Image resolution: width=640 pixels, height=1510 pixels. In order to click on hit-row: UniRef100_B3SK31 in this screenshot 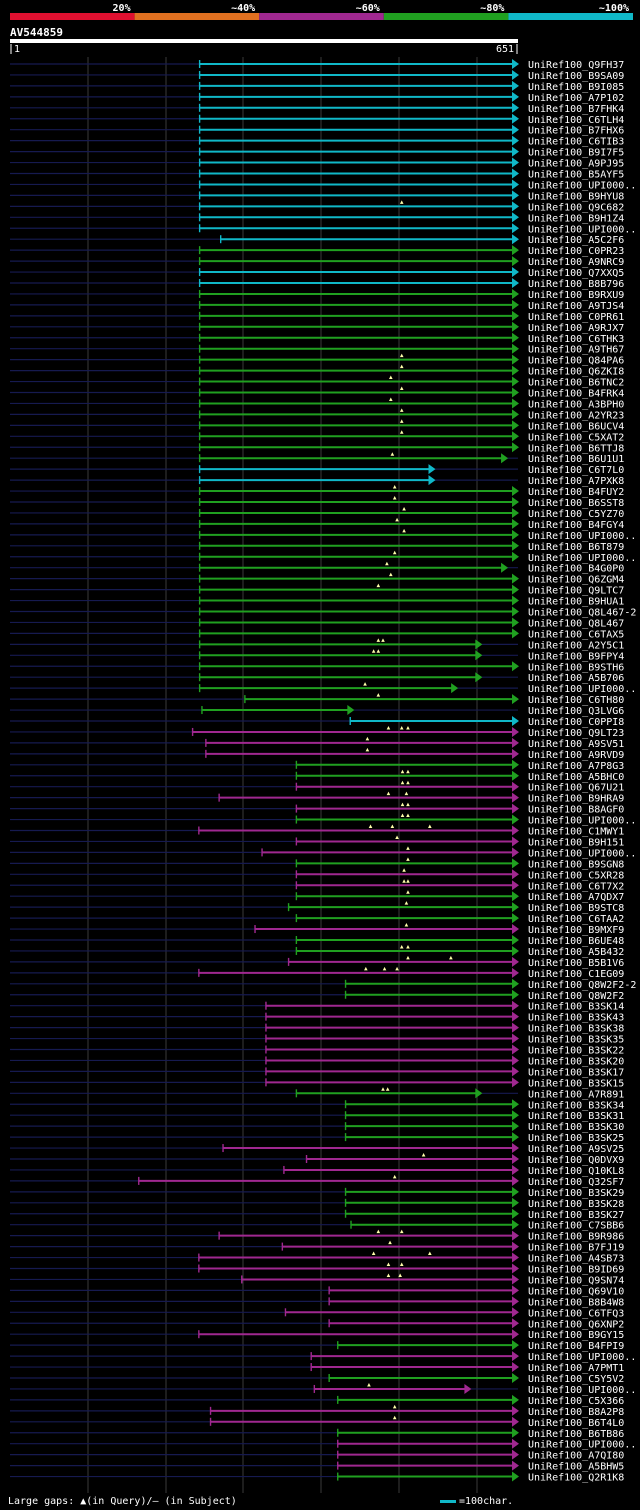, I will do `click(317, 1116)`.